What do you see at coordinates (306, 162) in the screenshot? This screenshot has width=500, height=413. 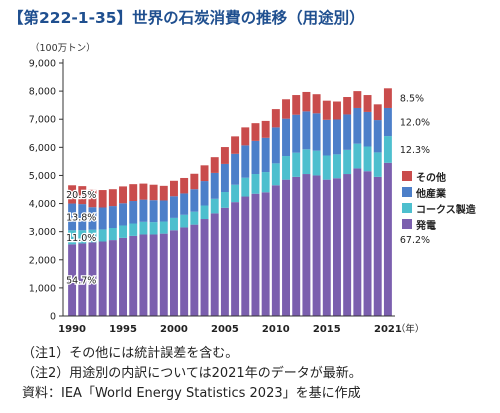 I see `bar-coke-2013` at bounding box center [306, 162].